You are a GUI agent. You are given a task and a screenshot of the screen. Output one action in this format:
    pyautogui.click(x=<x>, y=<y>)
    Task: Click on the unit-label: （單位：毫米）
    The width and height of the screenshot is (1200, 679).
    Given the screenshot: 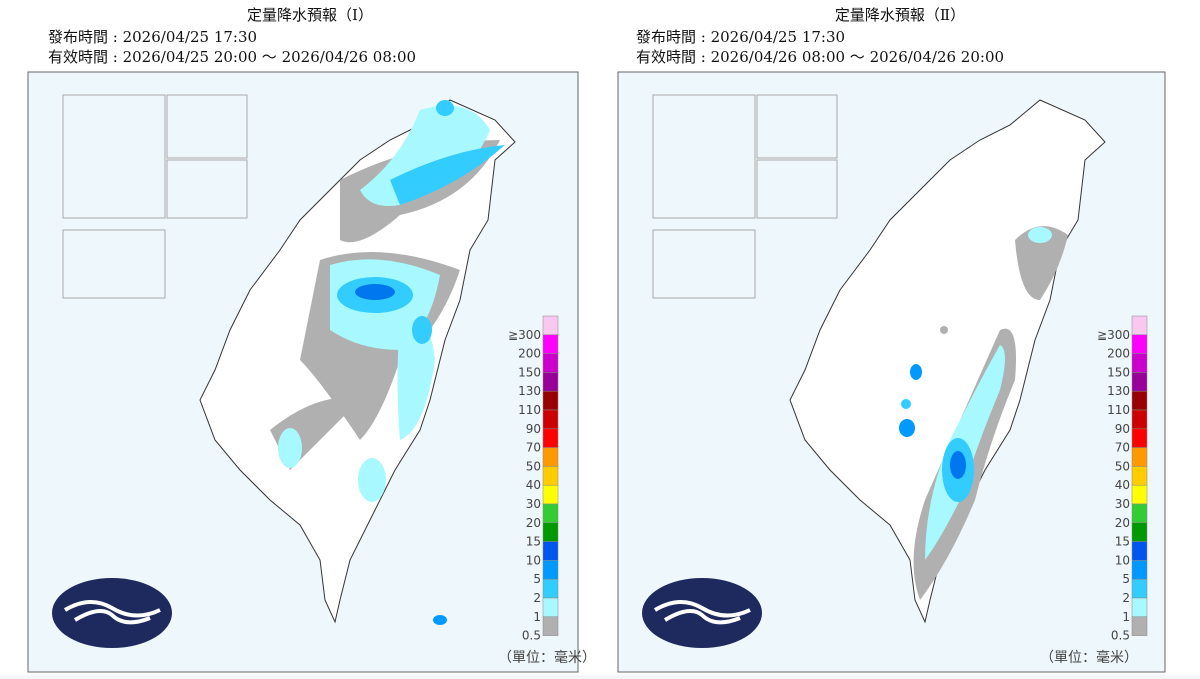 What is the action you would take?
    pyautogui.click(x=547, y=657)
    